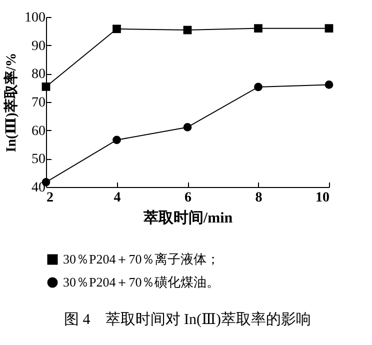 This screenshot has width=372, height=345. Describe the element at coordinates (39, 131) in the screenshot. I see `y-tick-label: 60` at that location.